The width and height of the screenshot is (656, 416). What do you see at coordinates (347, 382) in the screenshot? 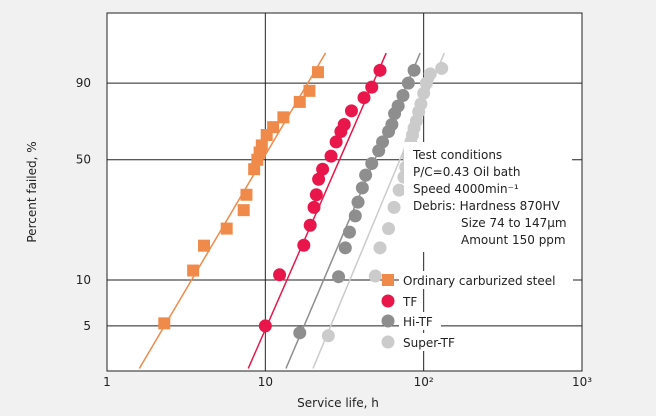
I see `x-tick-labels: 1 10 10² 10³` at bounding box center [347, 382].